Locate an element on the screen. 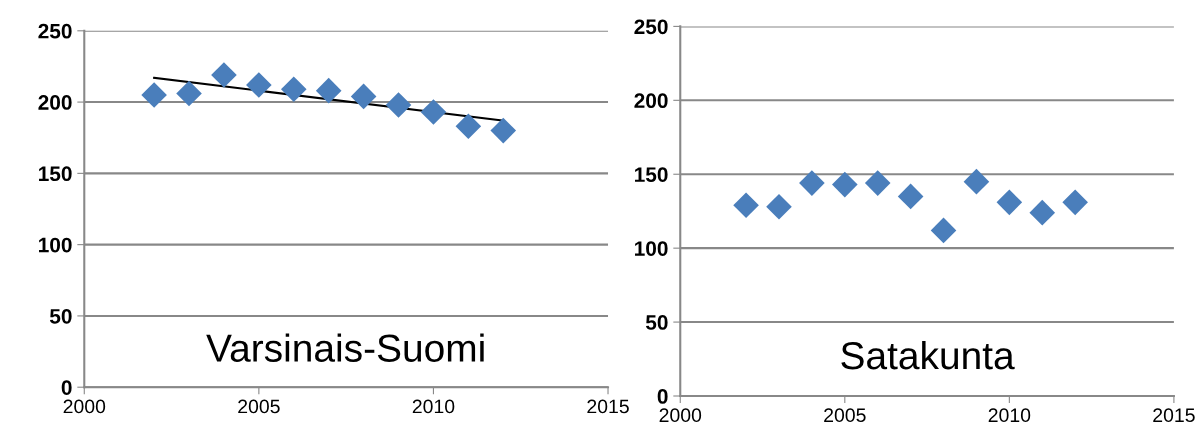 The image size is (1204, 440). annotation: Satakunta is located at coordinates (928, 355).